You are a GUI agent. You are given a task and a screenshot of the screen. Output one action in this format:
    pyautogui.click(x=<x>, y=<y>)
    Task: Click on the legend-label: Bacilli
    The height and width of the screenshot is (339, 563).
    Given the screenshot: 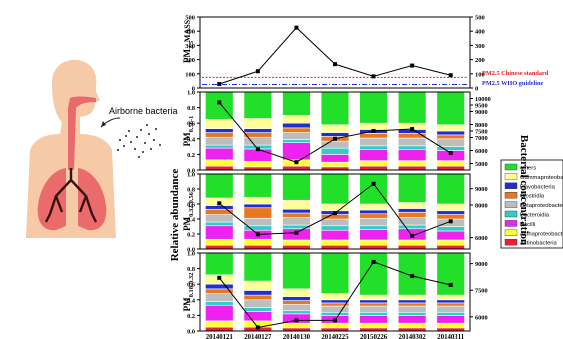 What is the action you would take?
    pyautogui.click(x=527, y=225)
    